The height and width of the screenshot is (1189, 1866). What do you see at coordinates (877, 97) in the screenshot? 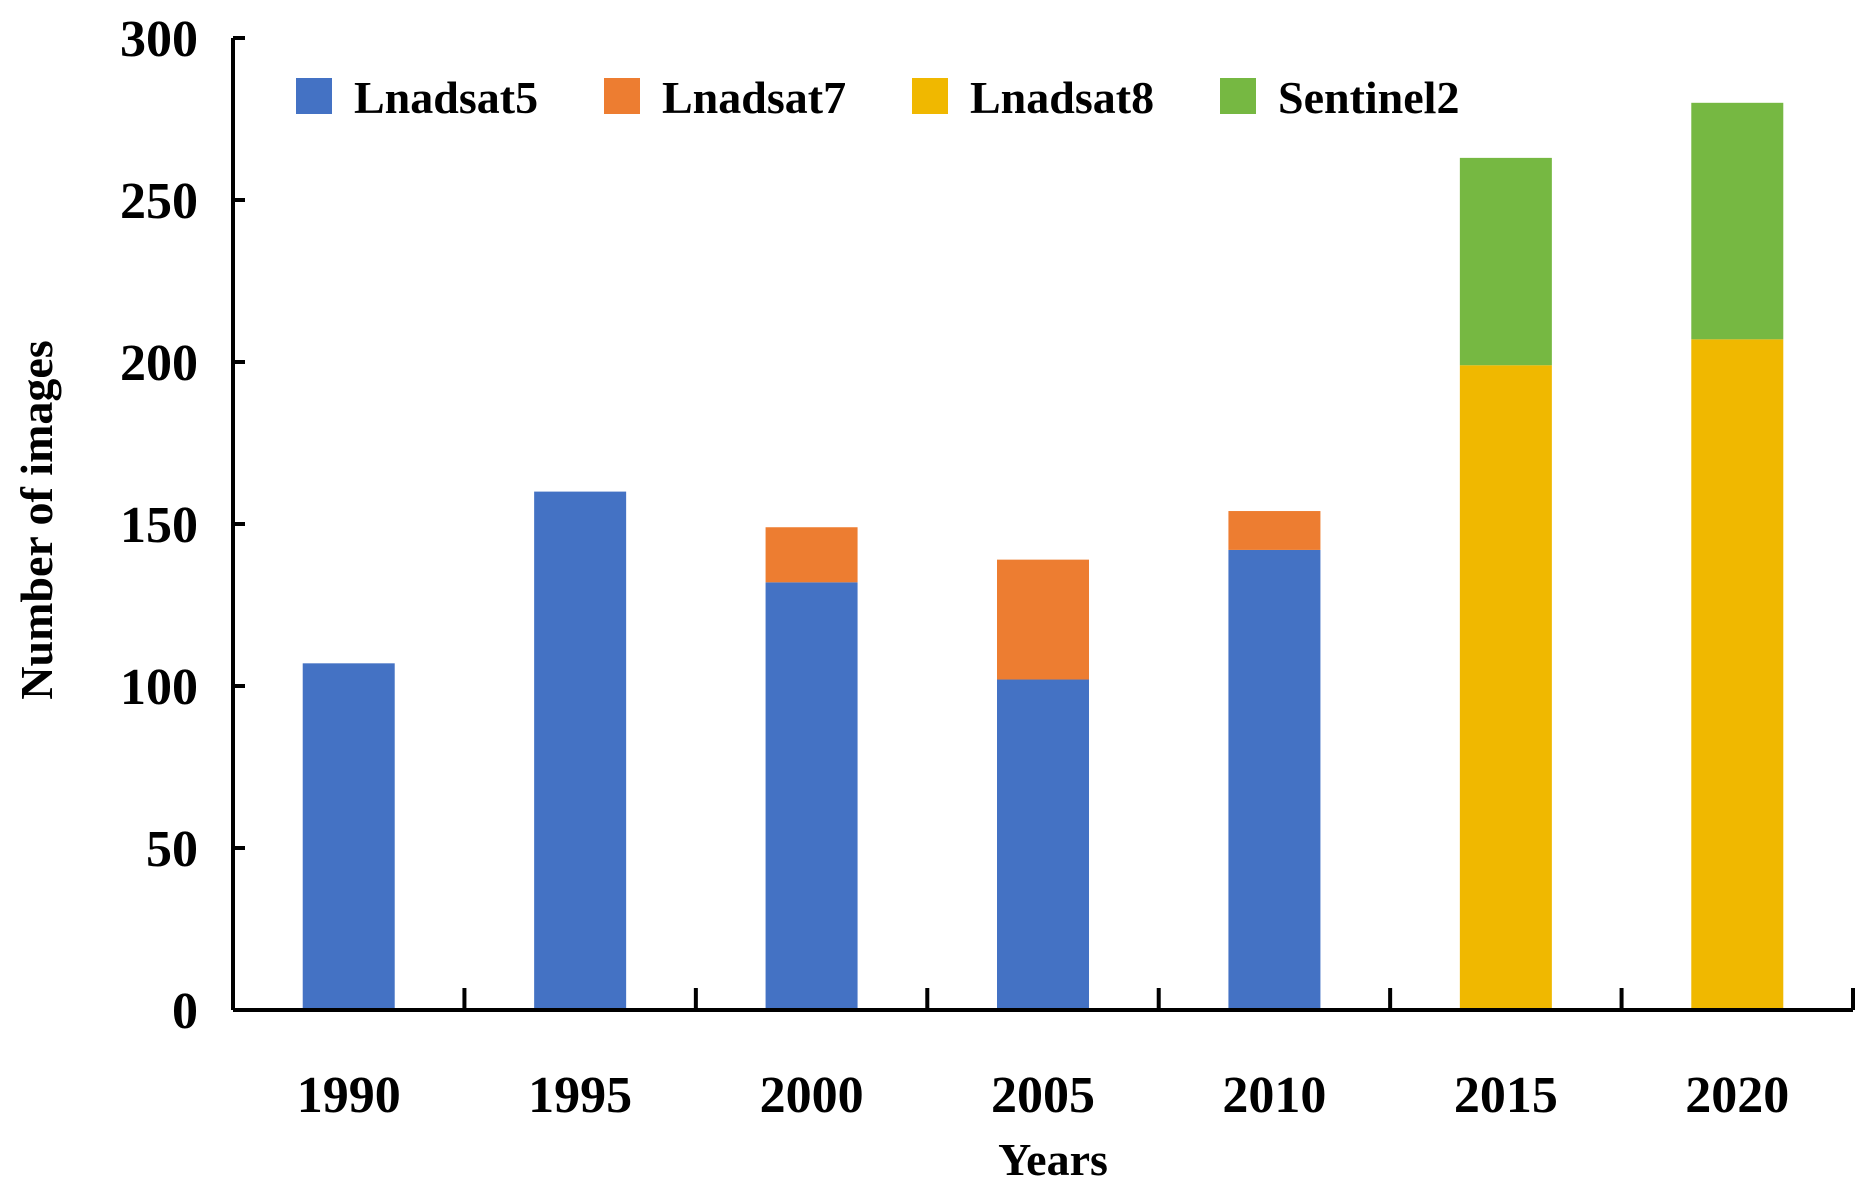
I see `legend: Lnadsat5 Lnadsat7 Lnadsat8 Sentinel2` at bounding box center [877, 97].